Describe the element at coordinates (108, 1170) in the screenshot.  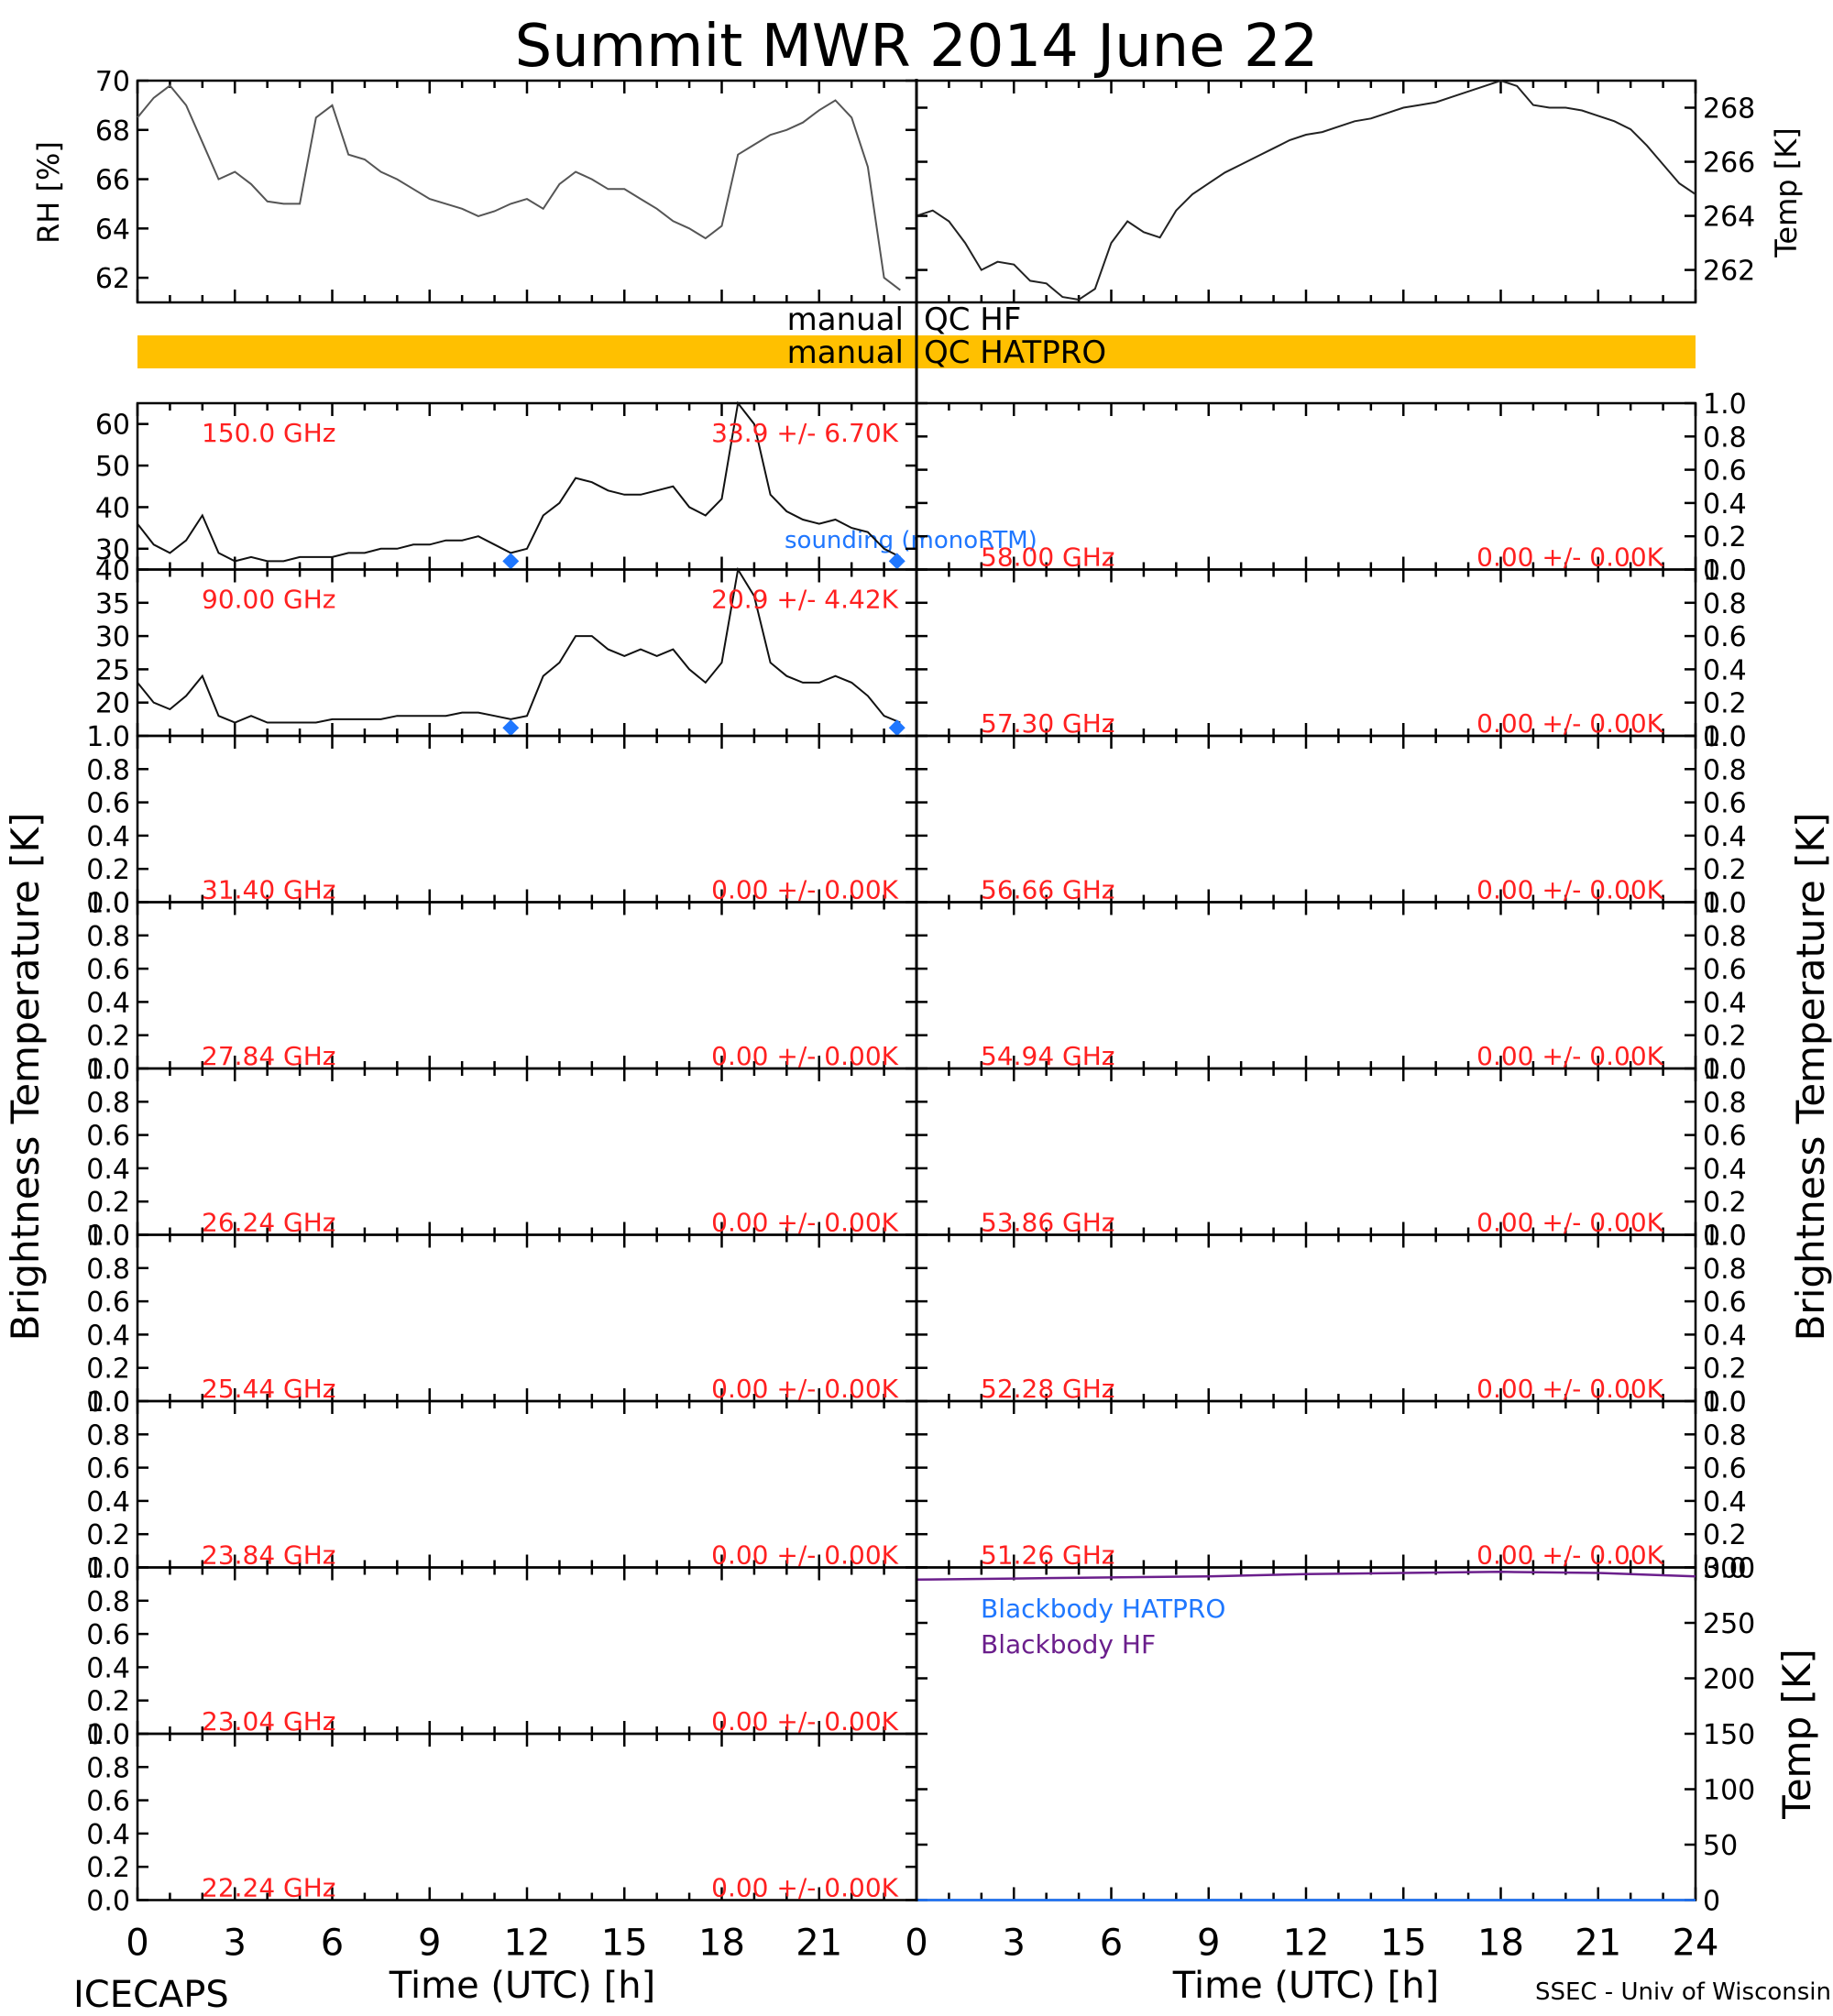
I see `tb2624-panel-ytick-label: 0.4` at that location.